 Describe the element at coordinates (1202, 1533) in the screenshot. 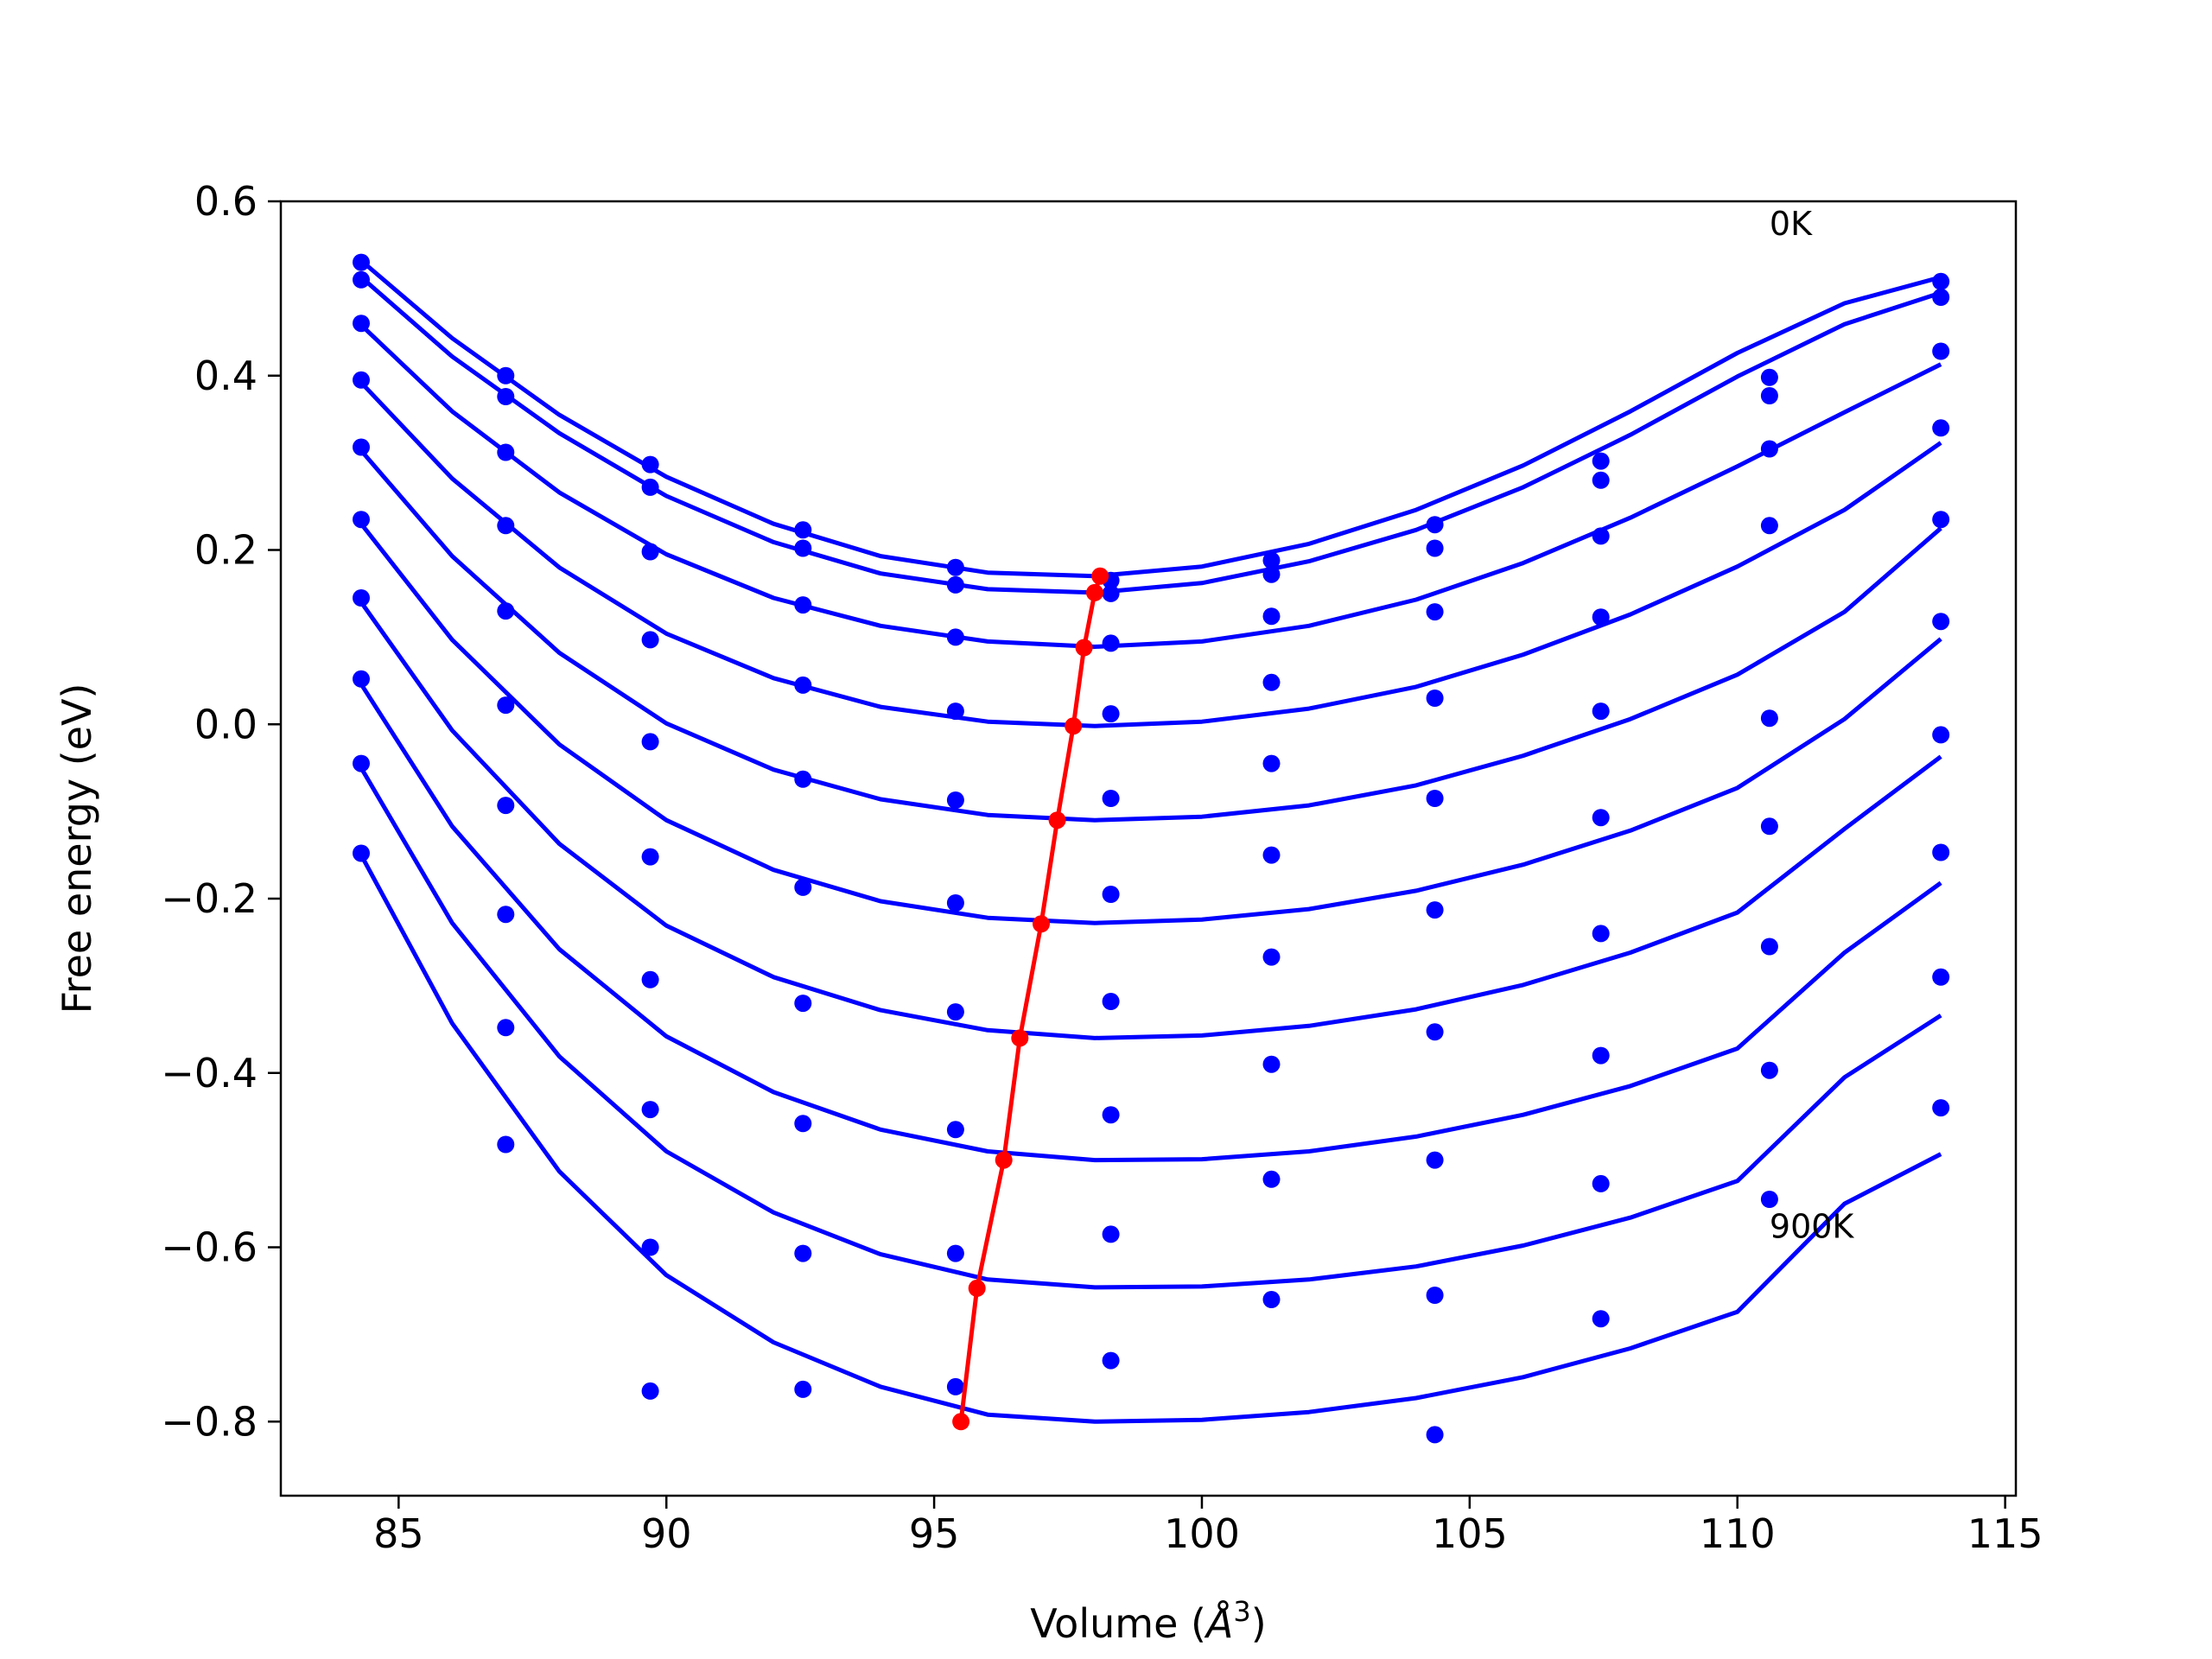

I see `x-tick-label: 100` at that location.